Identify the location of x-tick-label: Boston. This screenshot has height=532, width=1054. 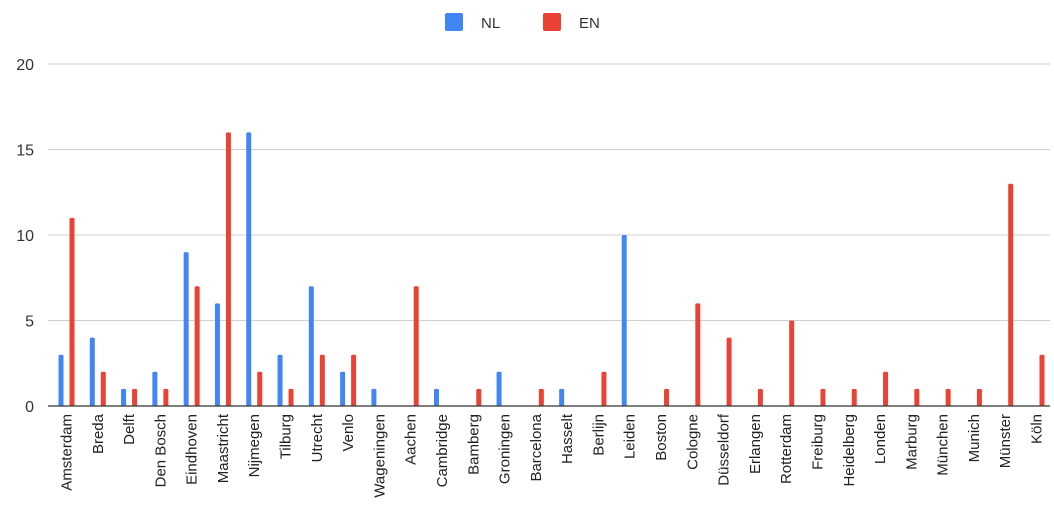
(661, 437).